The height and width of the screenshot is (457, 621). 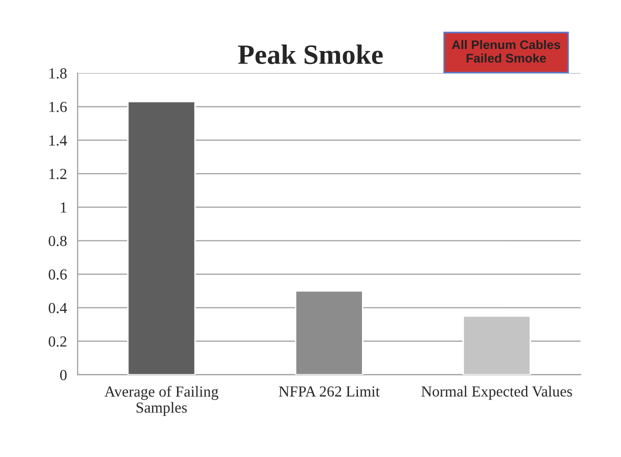 I want to click on y-tick-label: 0, so click(x=63, y=375).